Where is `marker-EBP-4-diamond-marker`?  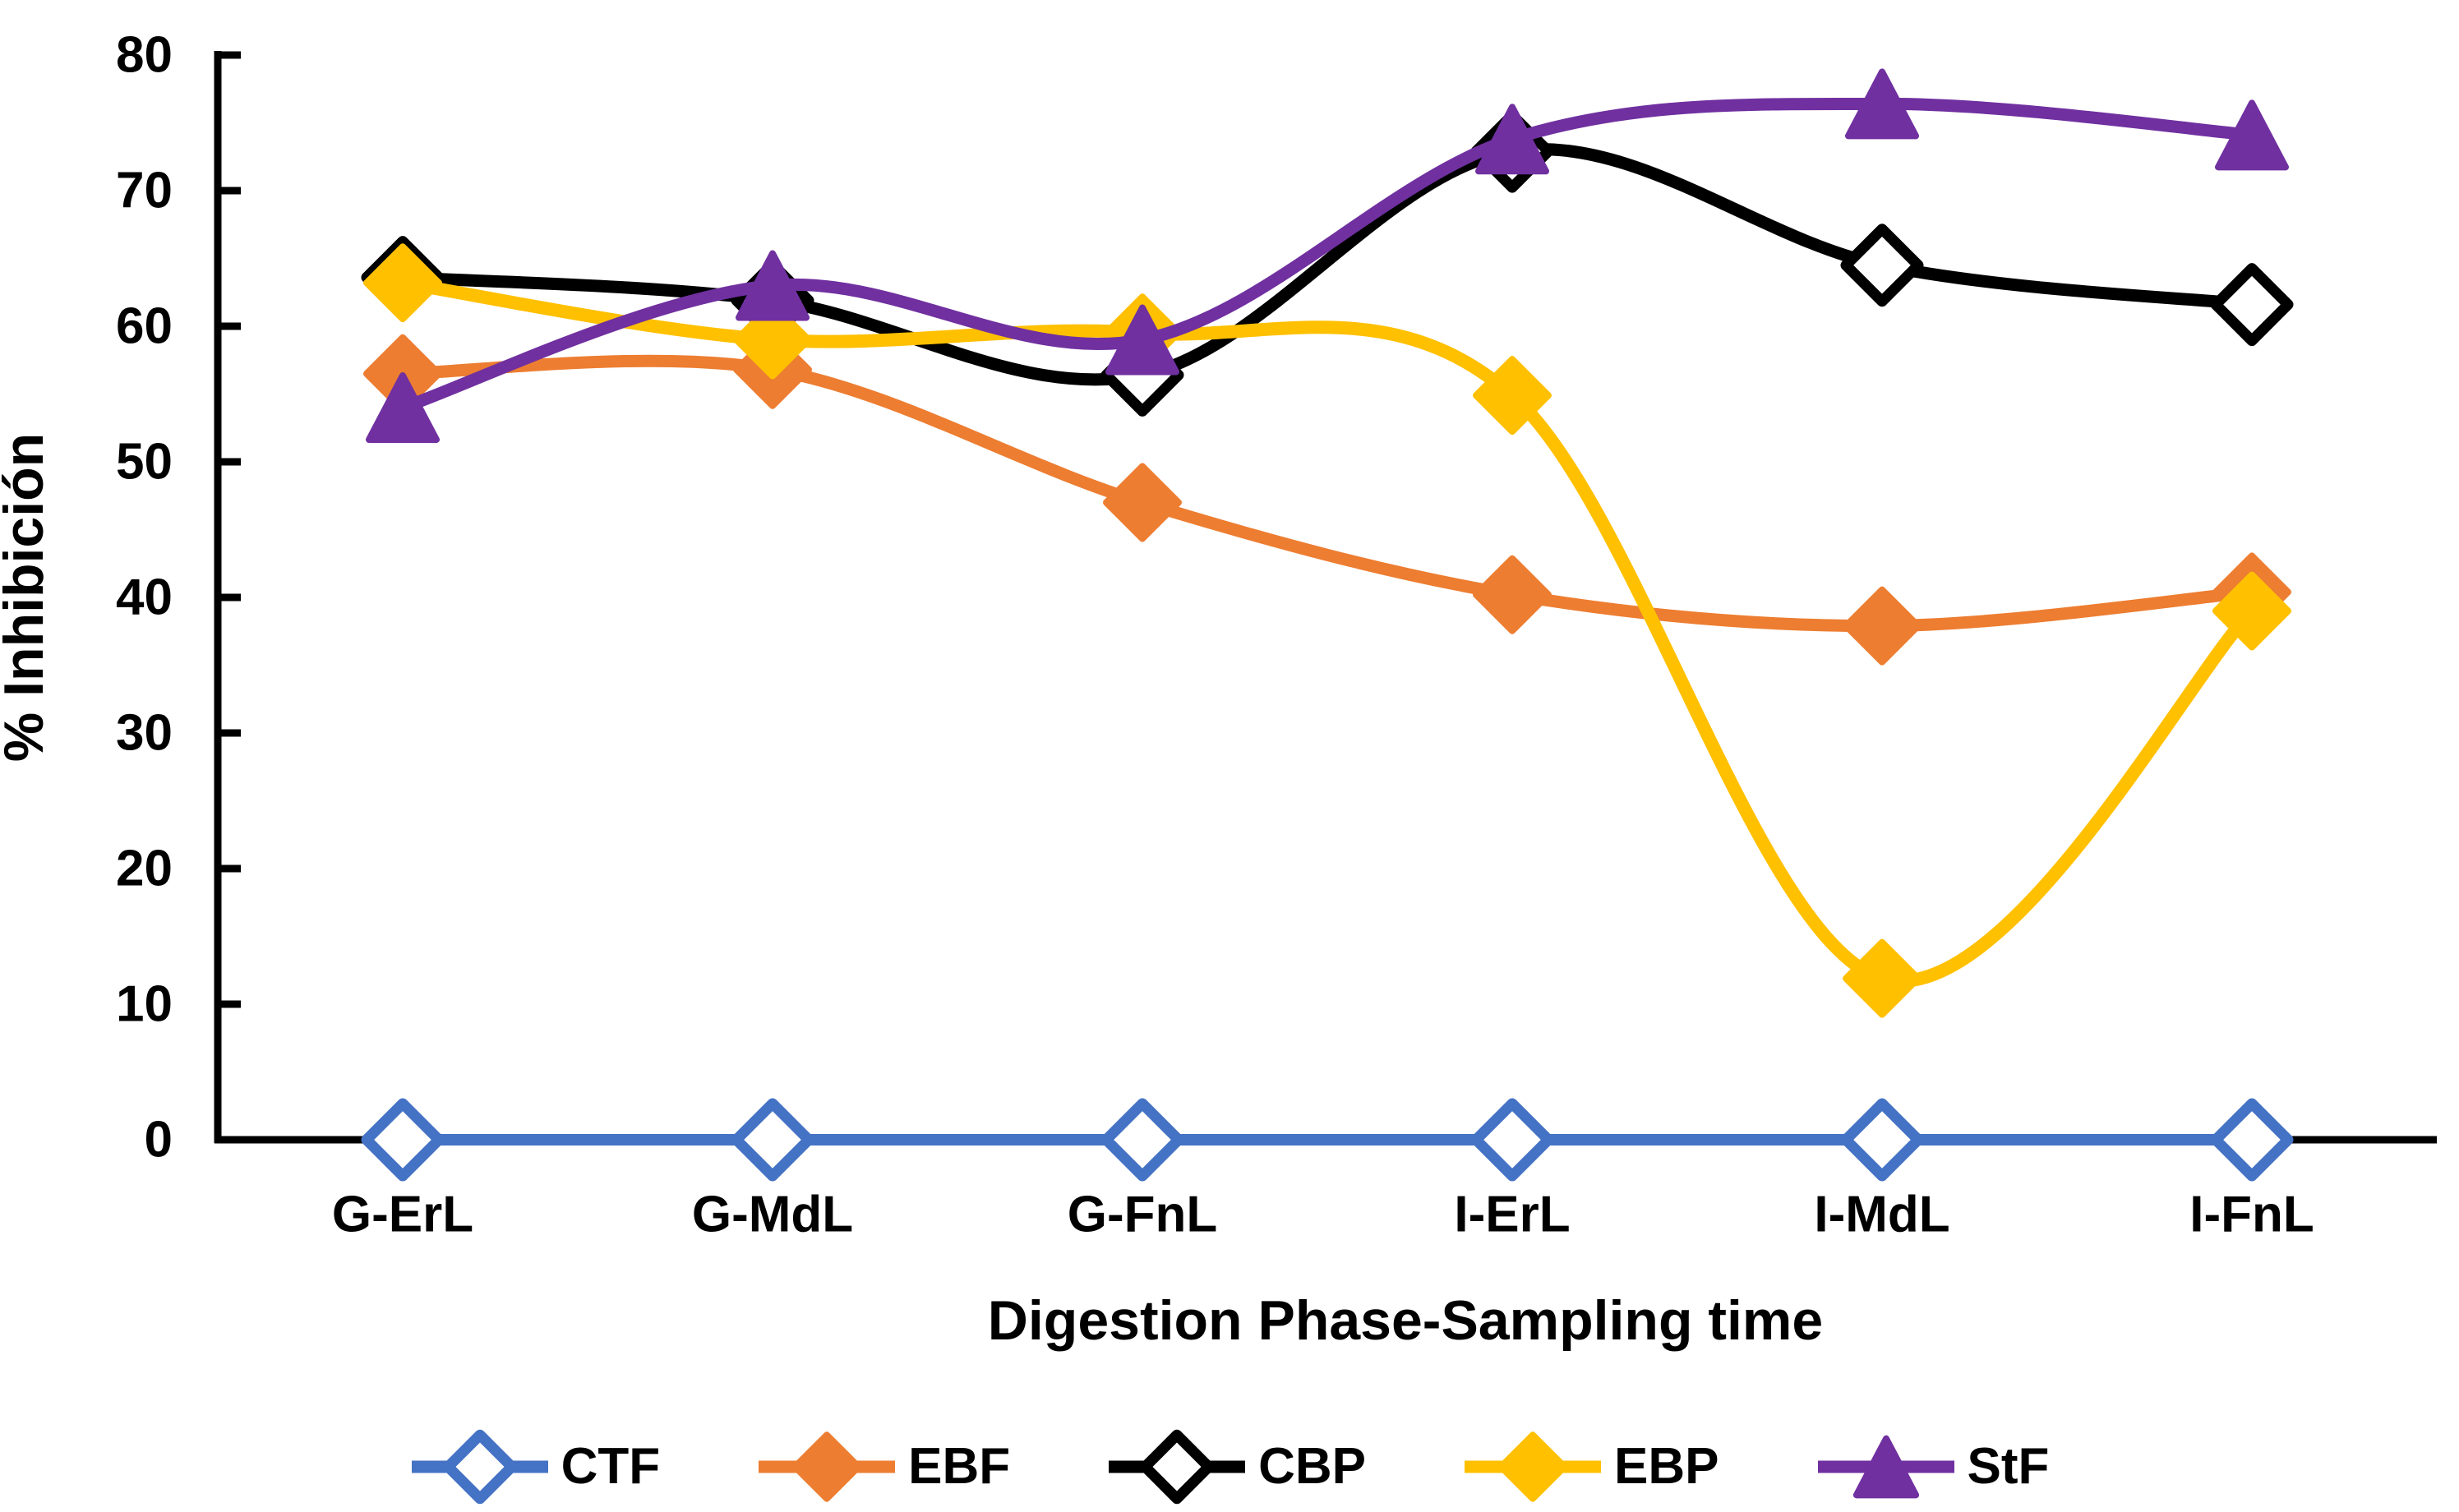 marker-EBP-4-diamond-marker is located at coordinates (1882, 978).